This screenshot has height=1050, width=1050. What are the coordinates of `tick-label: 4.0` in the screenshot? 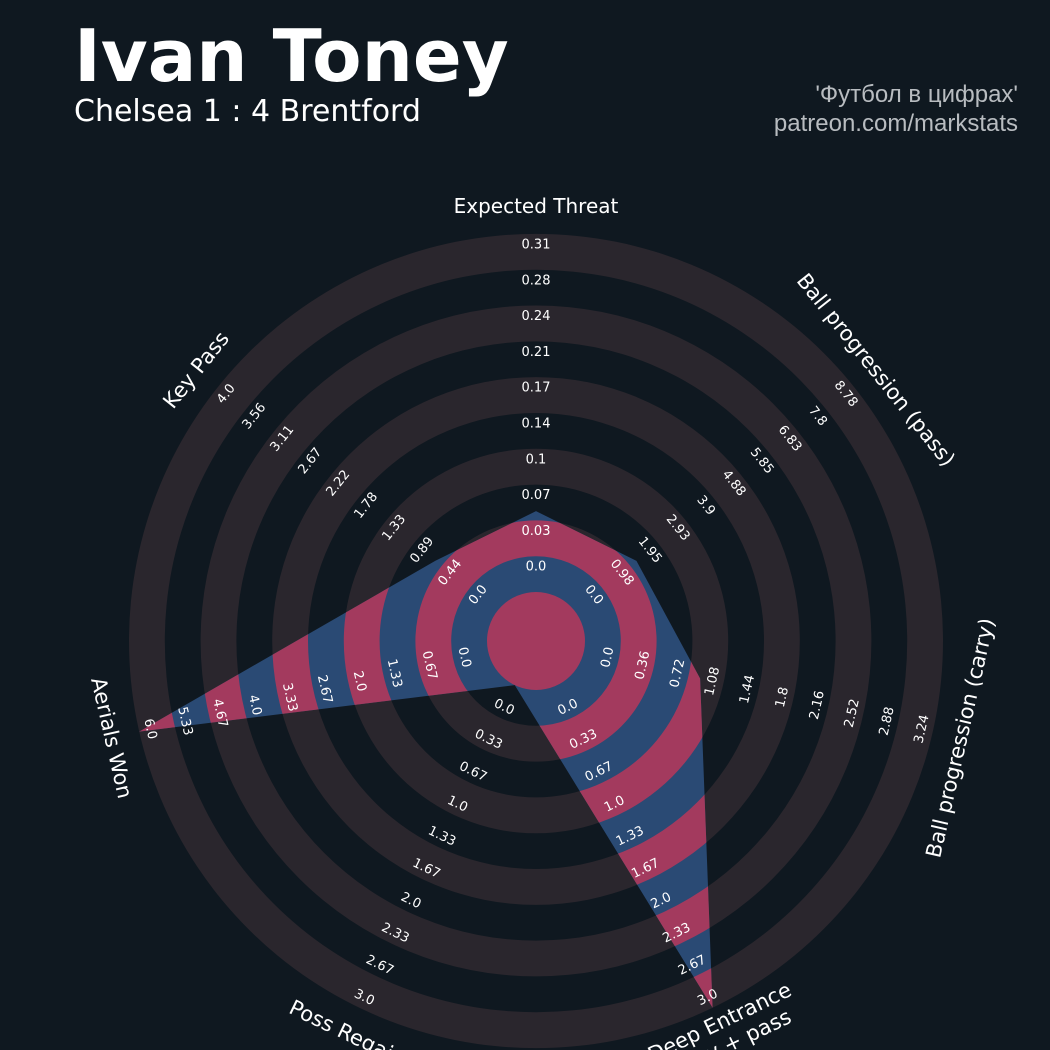 It's located at (254, 705).